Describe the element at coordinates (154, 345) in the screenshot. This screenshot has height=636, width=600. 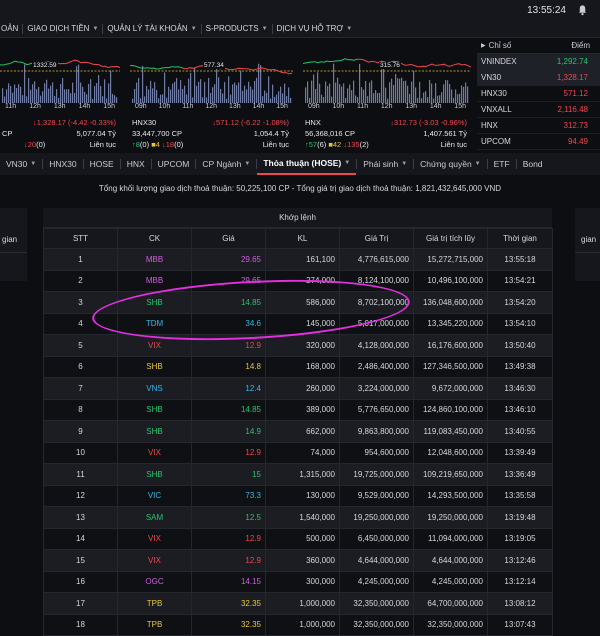
I see `cell-symbol: VIX` at that location.